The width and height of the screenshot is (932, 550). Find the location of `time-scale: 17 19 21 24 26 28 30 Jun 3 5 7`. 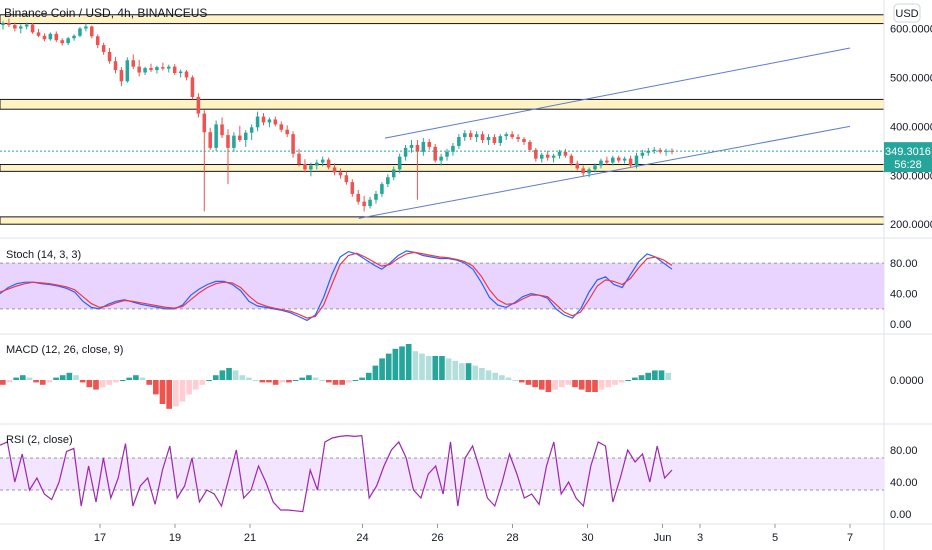

time-scale: 17 19 21 24 26 28 30 Jun 3 5 7 is located at coordinates (473, 534).